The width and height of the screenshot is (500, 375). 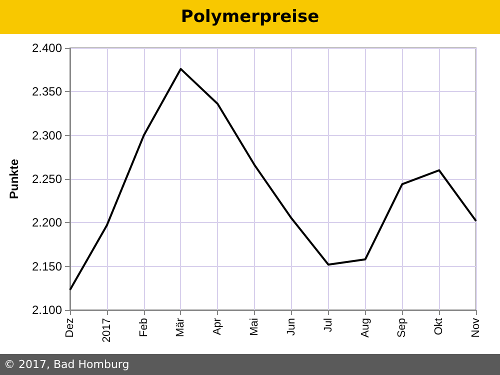 I want to click on y-tick-label: 2.250, so click(x=47, y=179).